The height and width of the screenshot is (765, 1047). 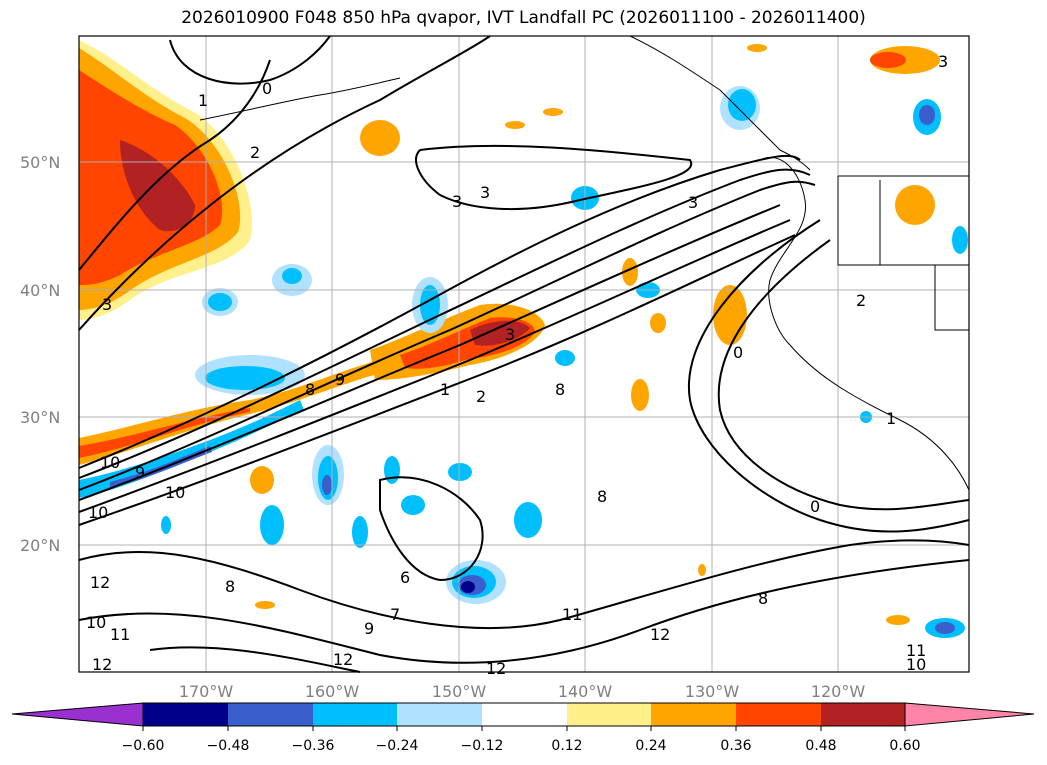 What do you see at coordinates (228, 746) in the screenshot?
I see `colorbar-tick-label: −0.48` at bounding box center [228, 746].